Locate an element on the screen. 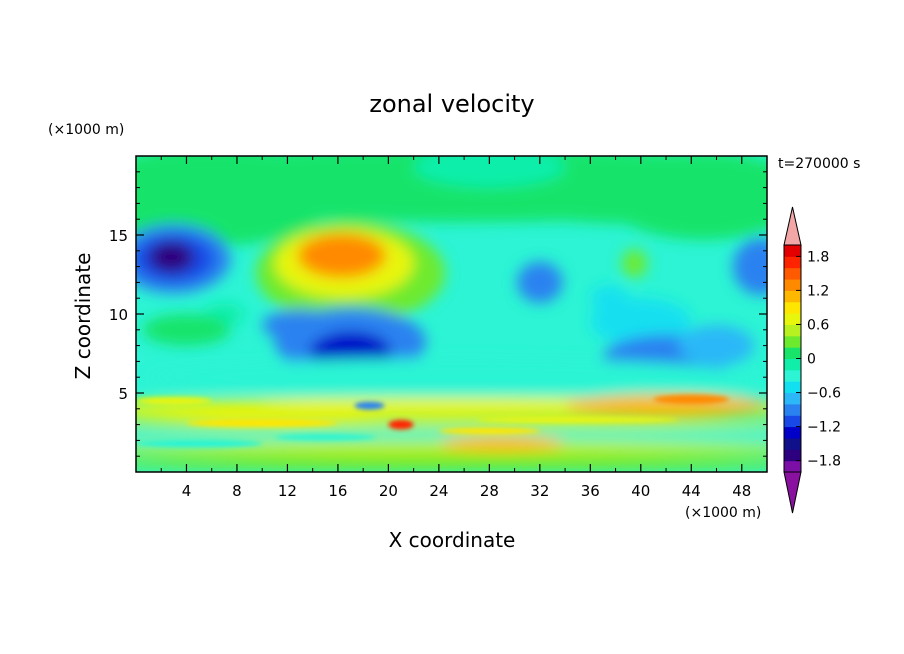 The image size is (904, 654). colorbar-under-arrow is located at coordinates (792, 492).